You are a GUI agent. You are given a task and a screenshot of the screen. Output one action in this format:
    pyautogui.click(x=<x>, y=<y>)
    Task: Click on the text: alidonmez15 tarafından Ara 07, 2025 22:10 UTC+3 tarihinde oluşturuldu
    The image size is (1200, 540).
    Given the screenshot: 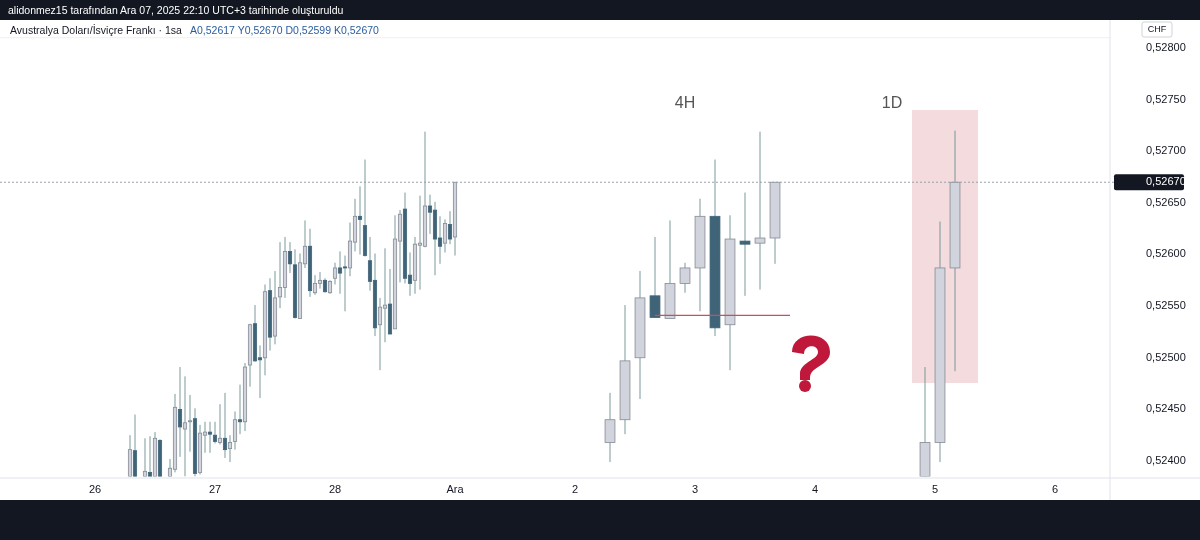 What is the action you would take?
    pyautogui.click(x=176, y=10)
    